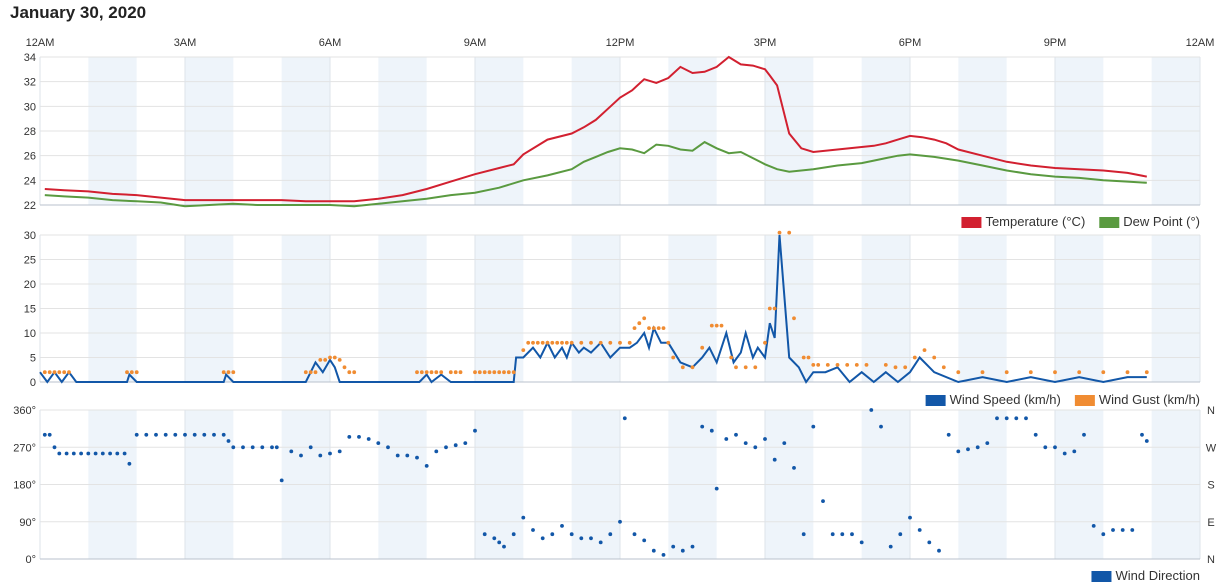 The image size is (1223, 585). I want to click on y-tick-label: 0°, so click(30, 560).